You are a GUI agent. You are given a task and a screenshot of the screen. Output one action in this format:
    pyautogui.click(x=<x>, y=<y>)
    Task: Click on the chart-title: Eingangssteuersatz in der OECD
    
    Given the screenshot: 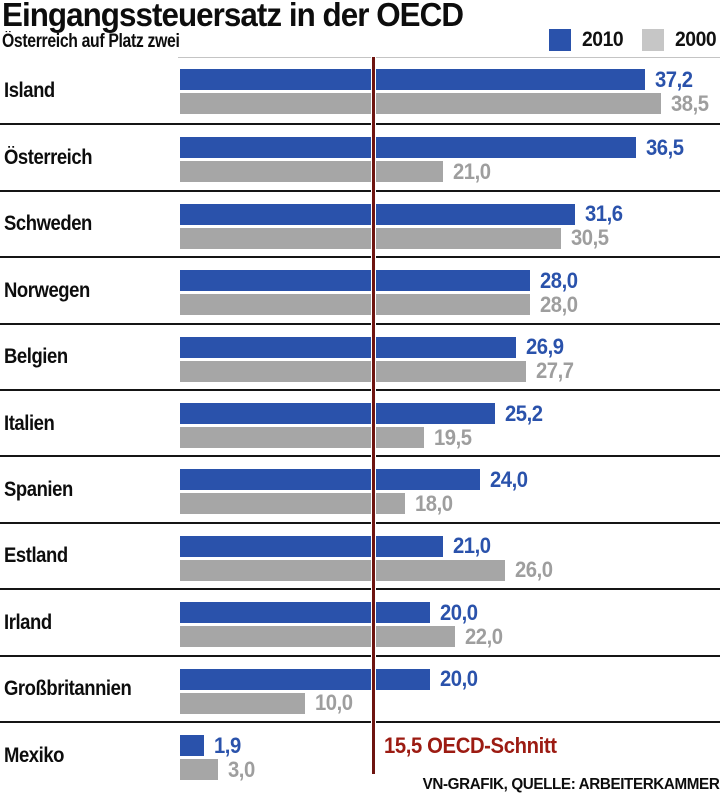 What is the action you would take?
    pyautogui.click(x=233, y=16)
    